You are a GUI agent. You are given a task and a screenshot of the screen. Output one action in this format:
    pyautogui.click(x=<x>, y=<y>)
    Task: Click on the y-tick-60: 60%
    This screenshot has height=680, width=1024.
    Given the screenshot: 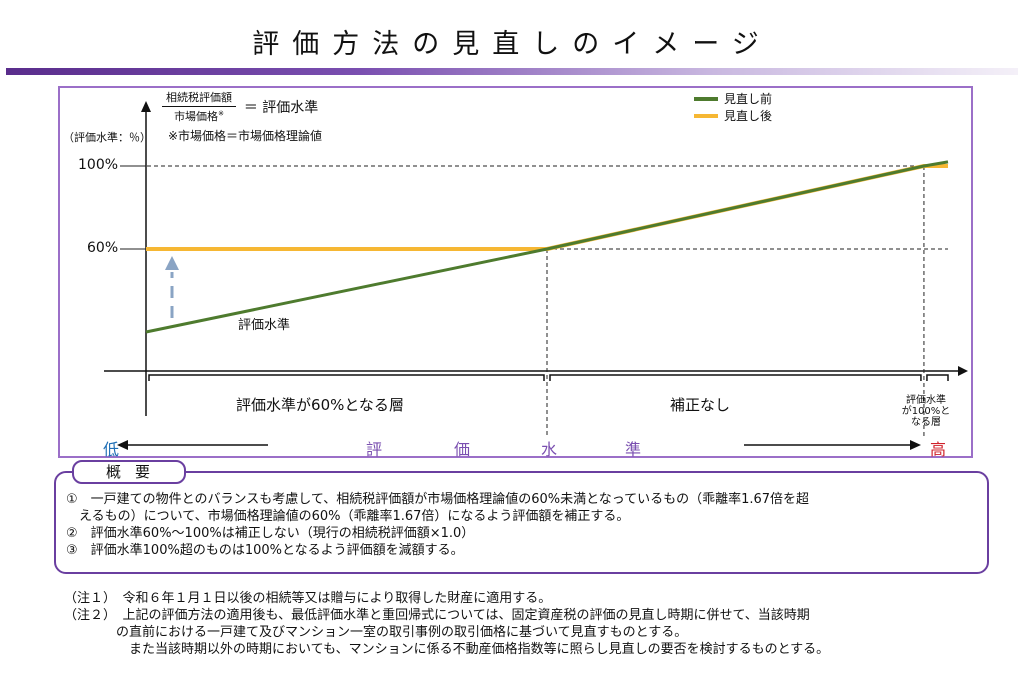 What is the action you would take?
    pyautogui.click(x=103, y=248)
    